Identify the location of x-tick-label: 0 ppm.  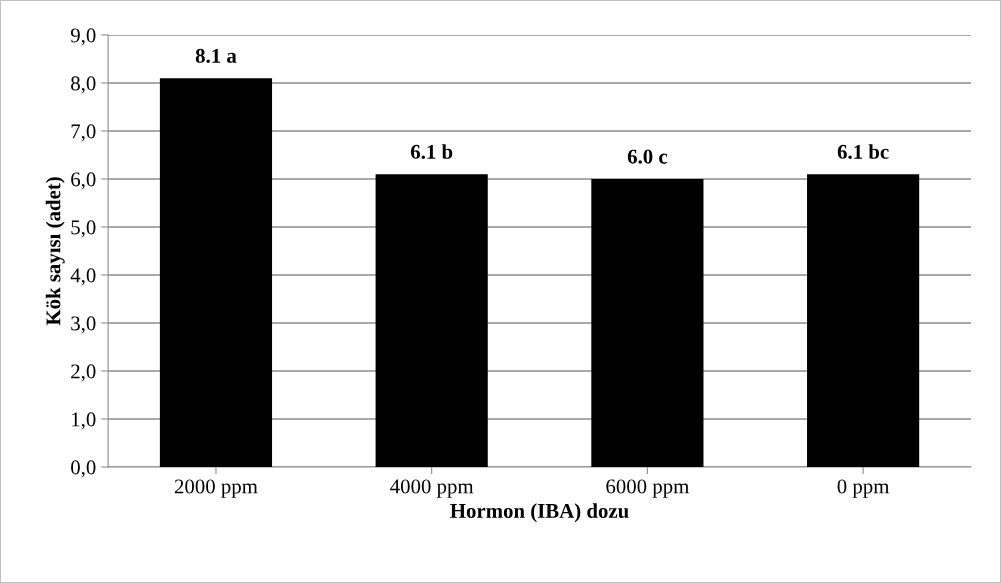
(863, 488).